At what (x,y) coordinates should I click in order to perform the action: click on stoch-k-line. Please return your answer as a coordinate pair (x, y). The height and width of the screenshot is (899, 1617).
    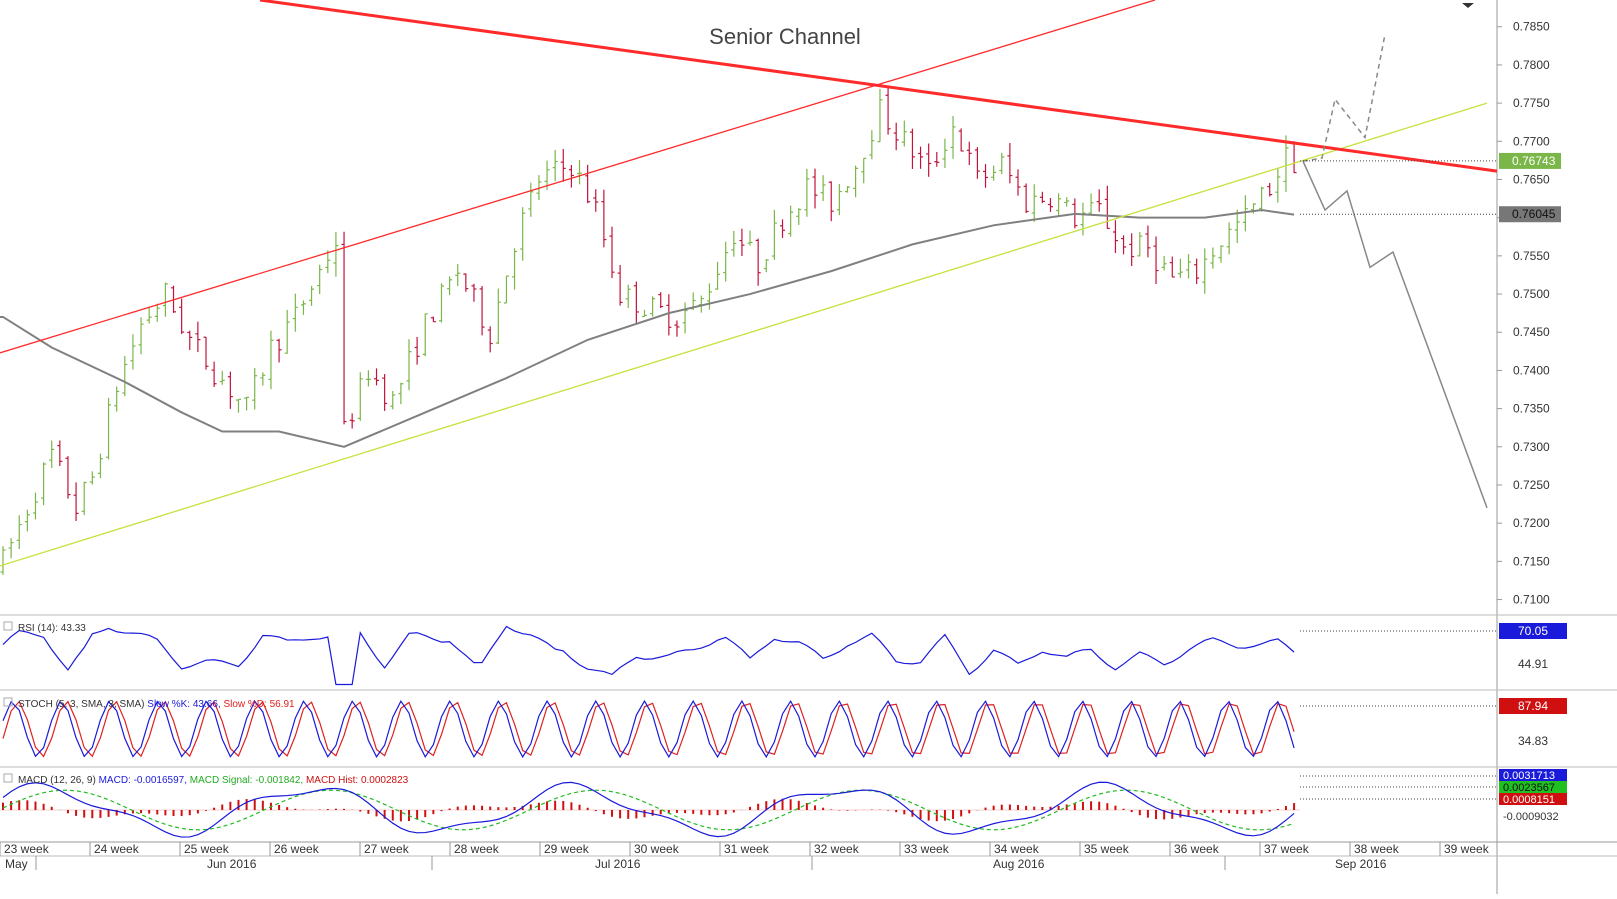
    Looking at the image, I should click on (648, 729).